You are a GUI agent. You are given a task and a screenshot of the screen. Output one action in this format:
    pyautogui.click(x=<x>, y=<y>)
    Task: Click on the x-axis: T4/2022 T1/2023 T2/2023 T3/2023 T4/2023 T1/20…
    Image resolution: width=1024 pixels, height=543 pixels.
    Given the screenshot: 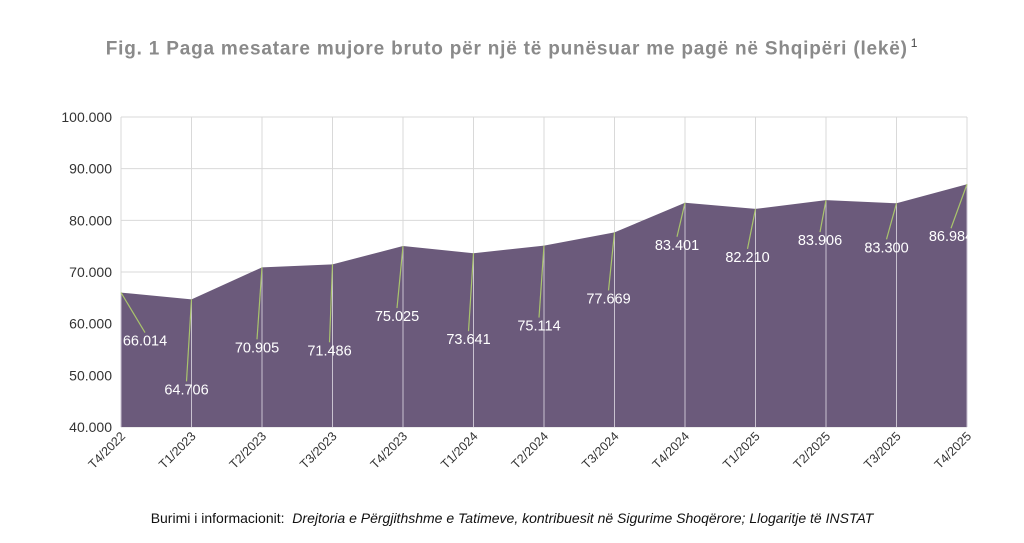 What is the action you would take?
    pyautogui.click(x=530, y=450)
    